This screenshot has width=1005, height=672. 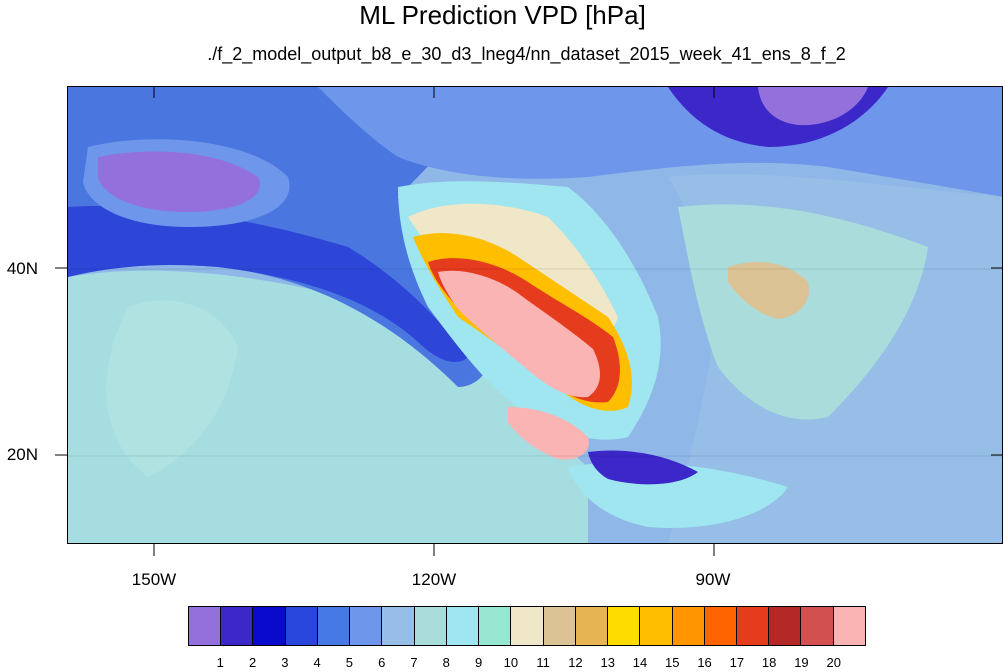 What do you see at coordinates (252, 662) in the screenshot?
I see `colorbar-label: 2` at bounding box center [252, 662].